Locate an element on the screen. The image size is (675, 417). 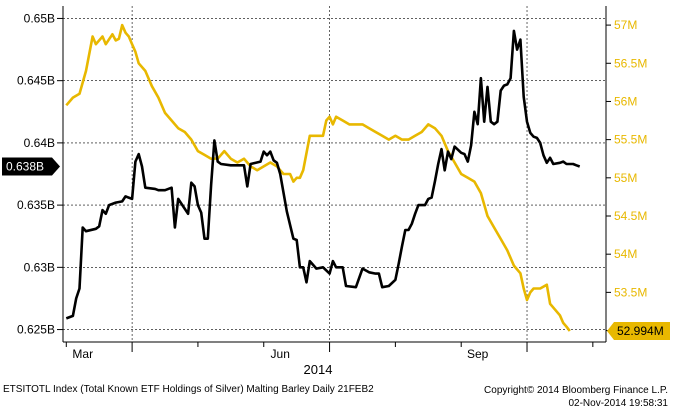
right-tick-label: 54.5M is located at coordinates (630, 216).